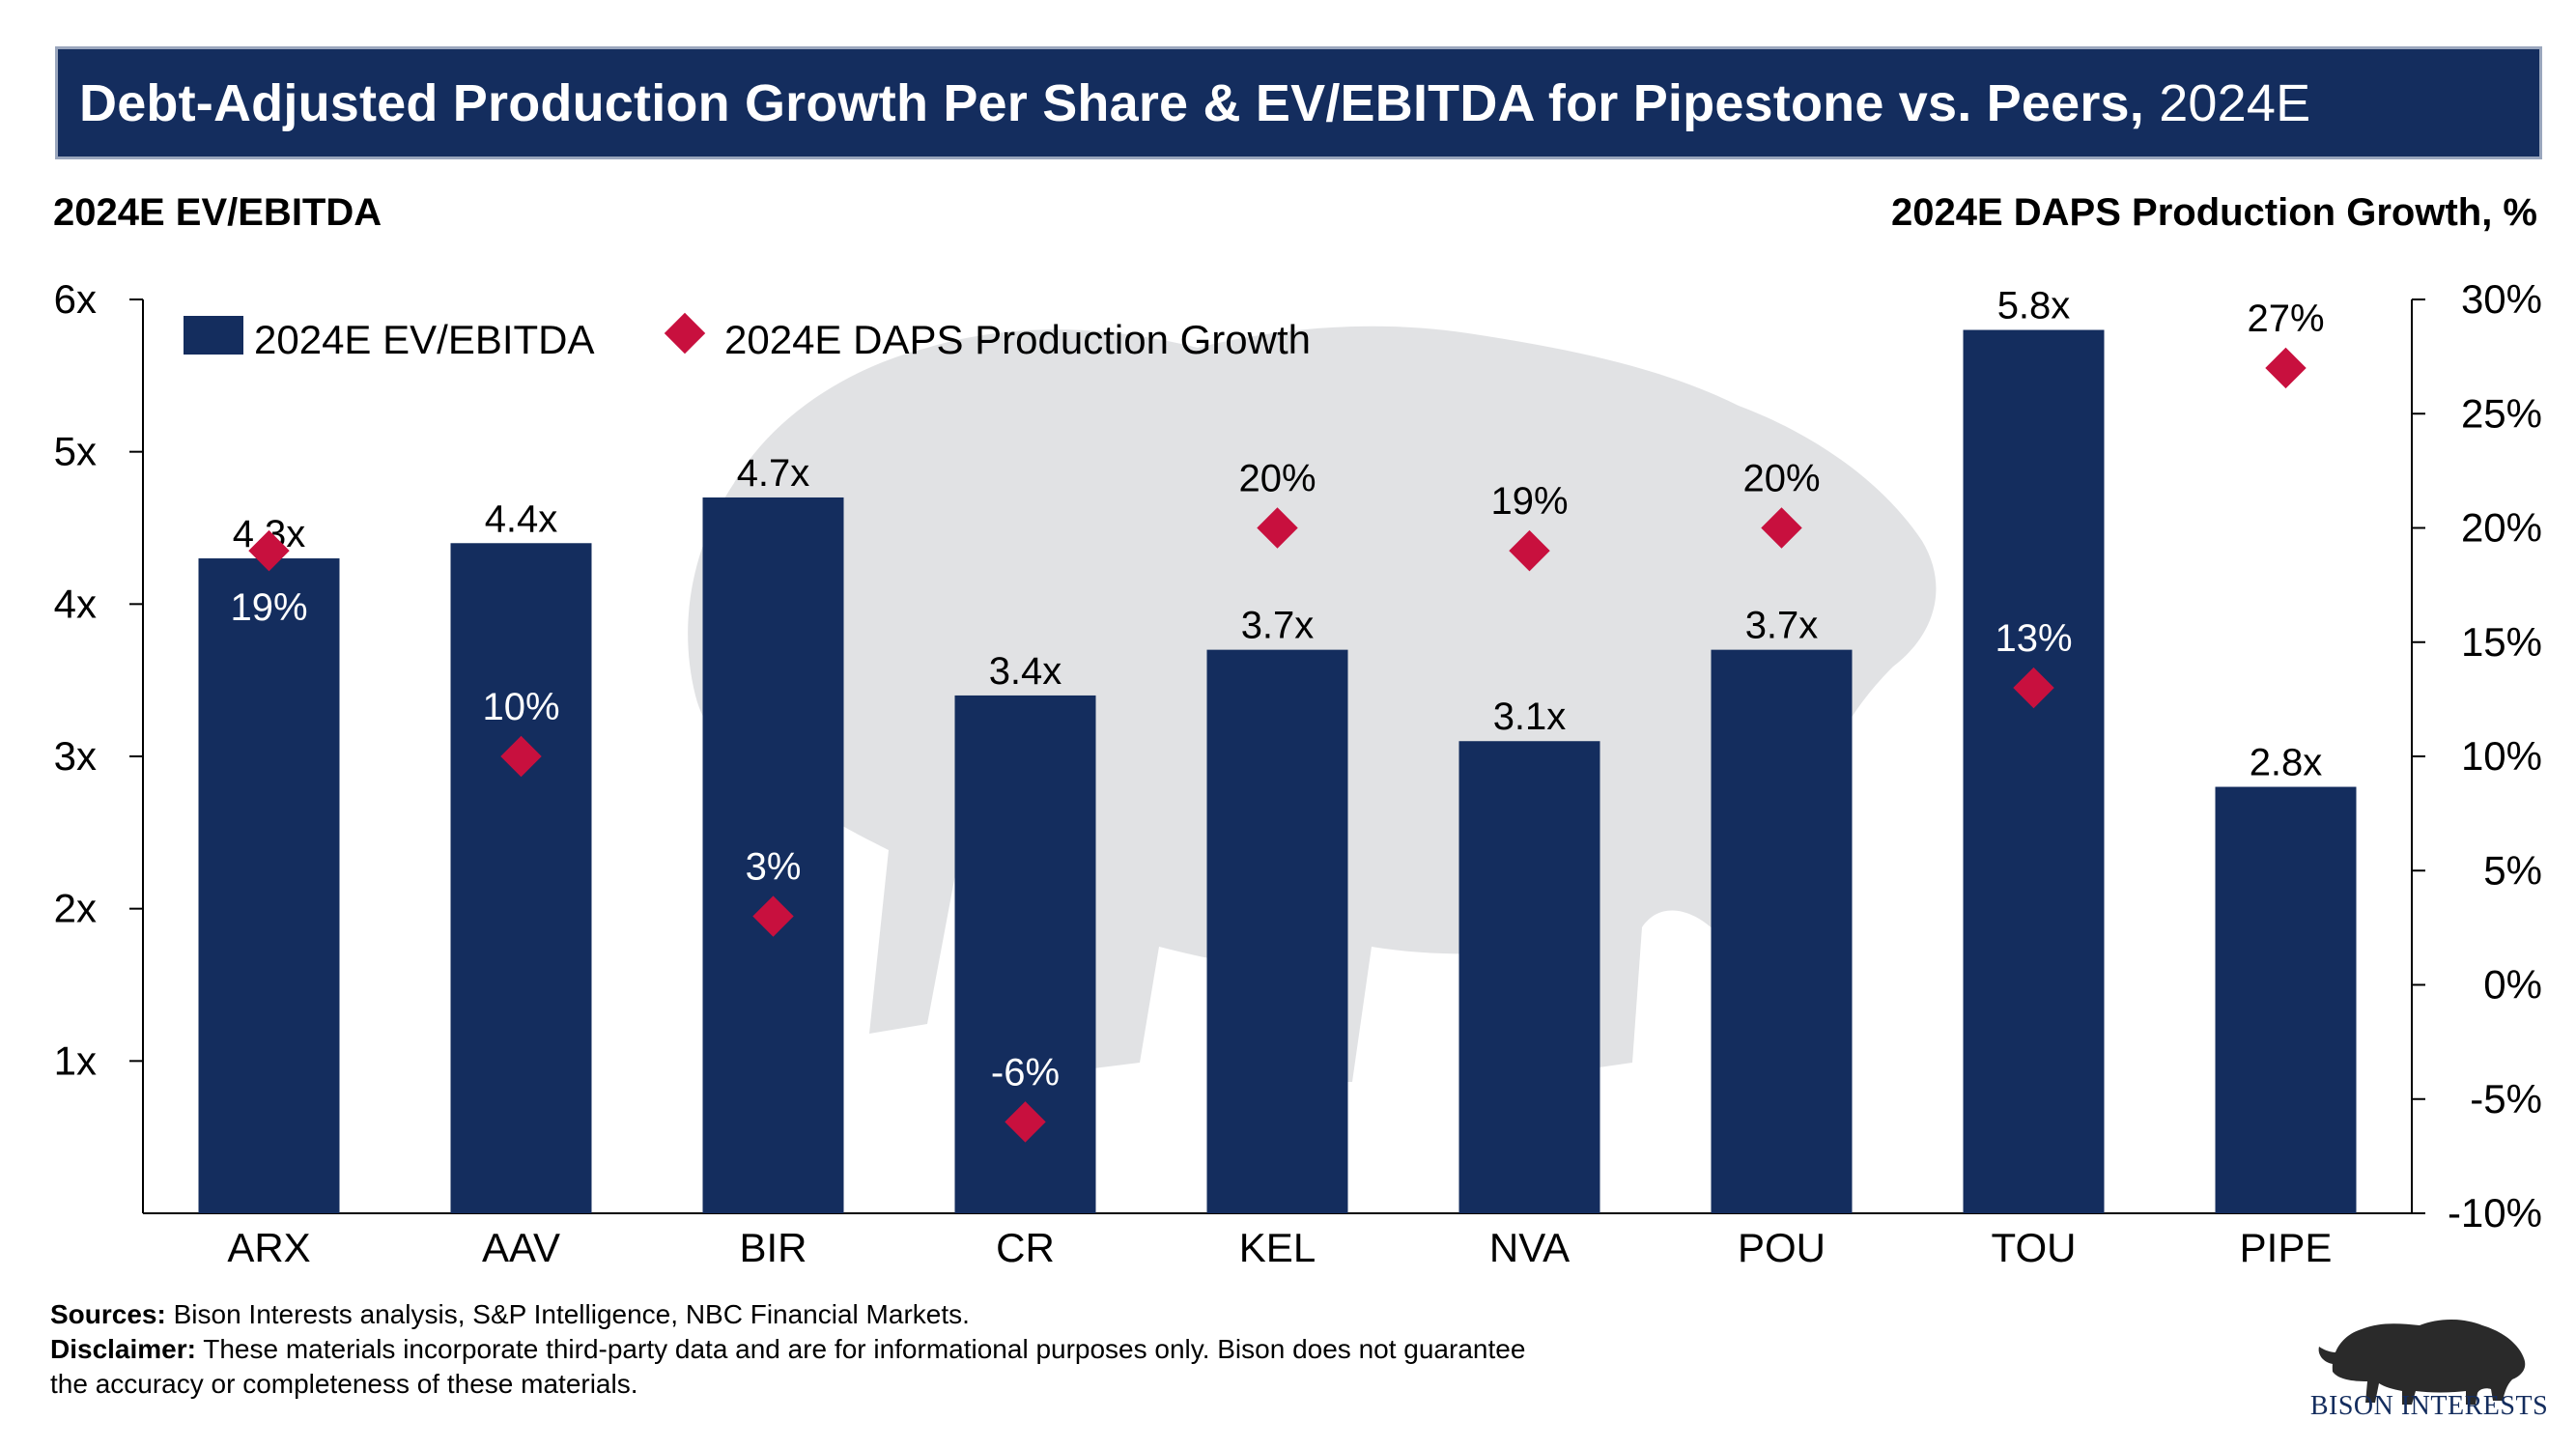 The height and width of the screenshot is (1449, 2576). What do you see at coordinates (2286, 1247) in the screenshot?
I see `category-label: PIPE` at bounding box center [2286, 1247].